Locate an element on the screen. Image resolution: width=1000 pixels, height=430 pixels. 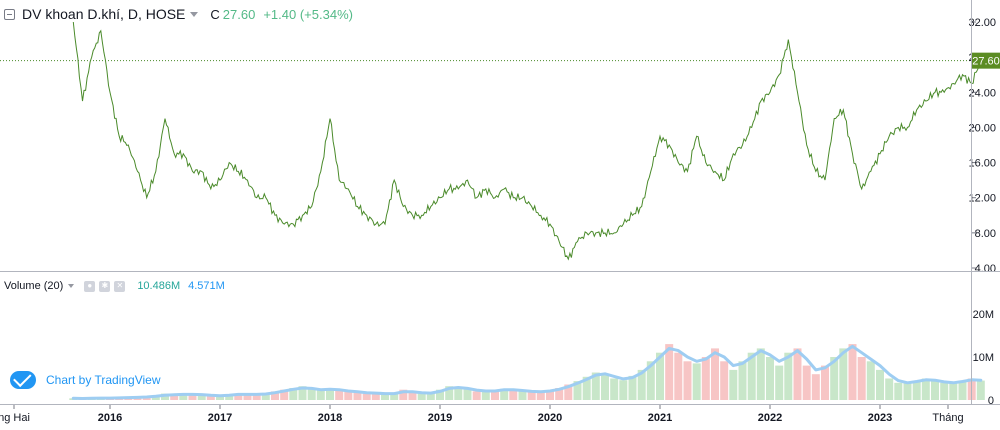
volume-ma-line is located at coordinates (527, 372).